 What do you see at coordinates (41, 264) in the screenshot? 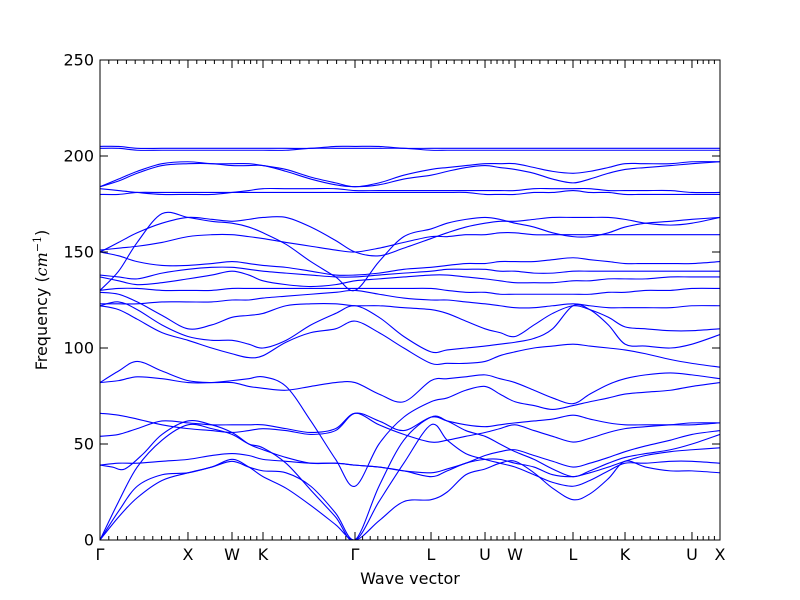
I see `y-axis-label-unit: cm` at bounding box center [41, 264].